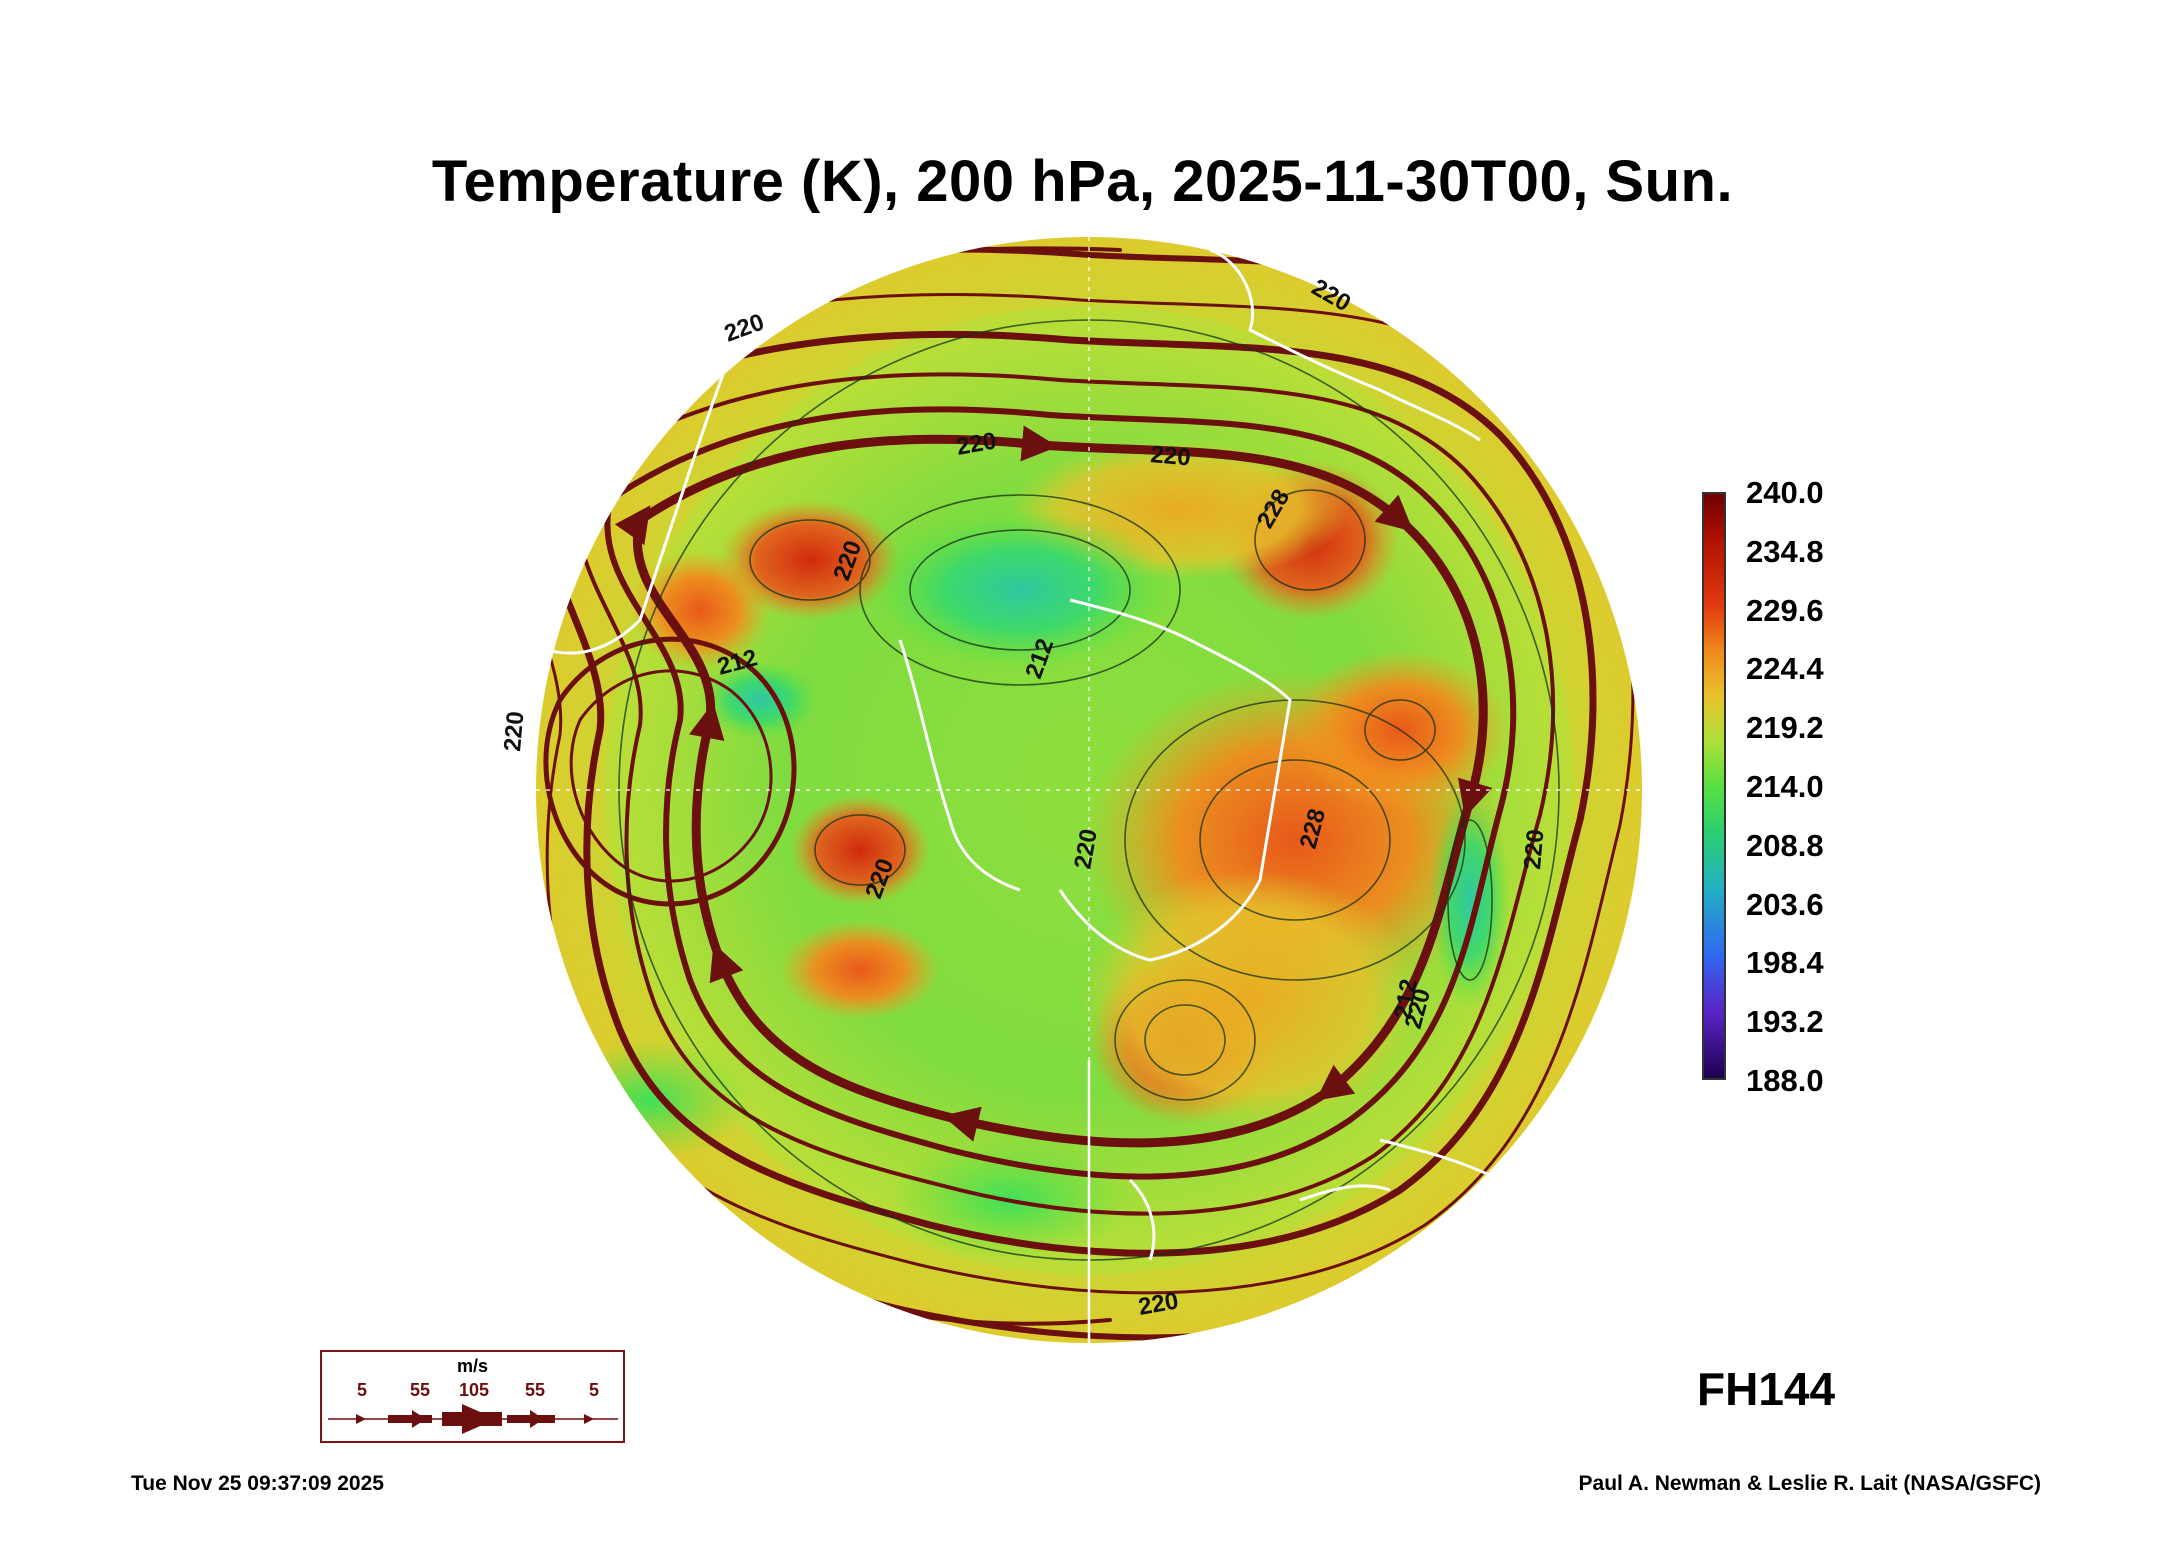  Describe the element at coordinates (1785, 845) in the screenshot. I see `colorbar-tick-label: 208.8` at that location.